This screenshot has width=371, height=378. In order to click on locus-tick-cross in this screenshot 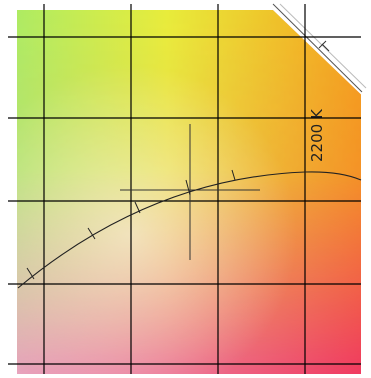, I will do `click(322, 44)`.